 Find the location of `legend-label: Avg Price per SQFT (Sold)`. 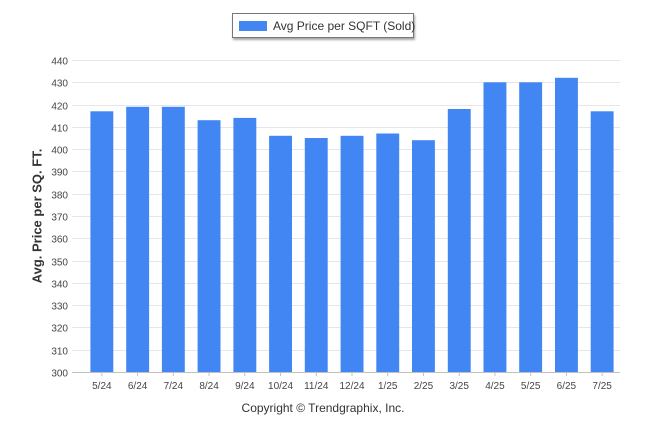

legend-label: Avg Price per SQFT (Sold) is located at coordinates (344, 26).